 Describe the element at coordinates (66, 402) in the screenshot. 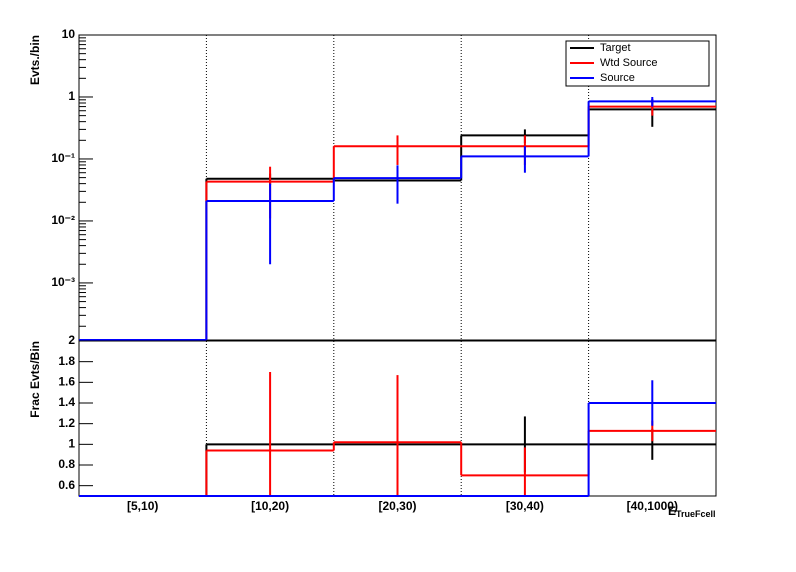

I see `y-tick-label: 1.4` at that location.